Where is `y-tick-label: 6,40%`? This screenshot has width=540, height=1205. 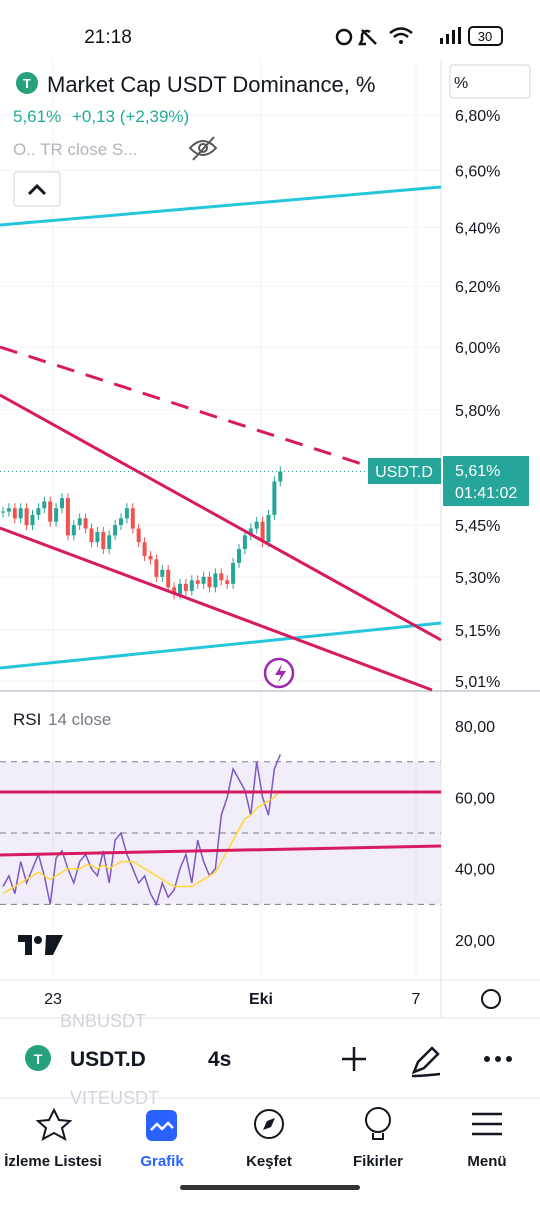
y-tick-label: 6,40% is located at coordinates (477, 228).